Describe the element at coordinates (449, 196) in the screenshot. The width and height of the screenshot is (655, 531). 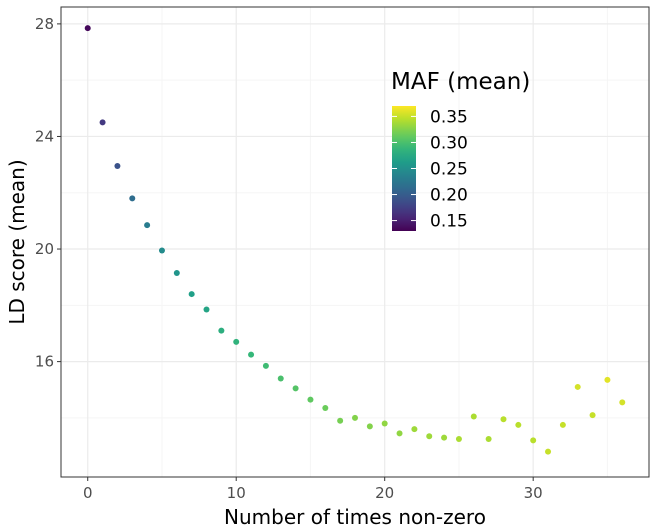
I see `colorbar-label: 0.20` at that location.